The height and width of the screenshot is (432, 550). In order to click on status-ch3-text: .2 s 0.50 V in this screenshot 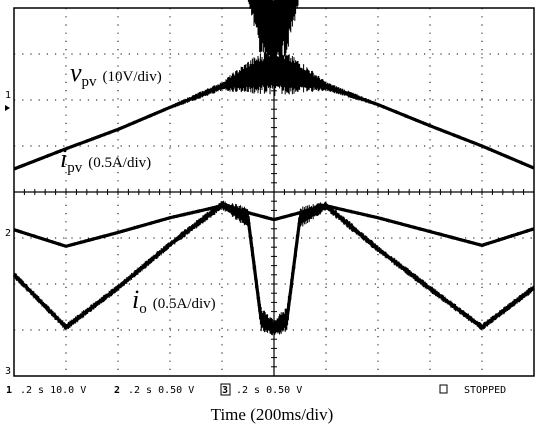, I will do `click(269, 390)`.